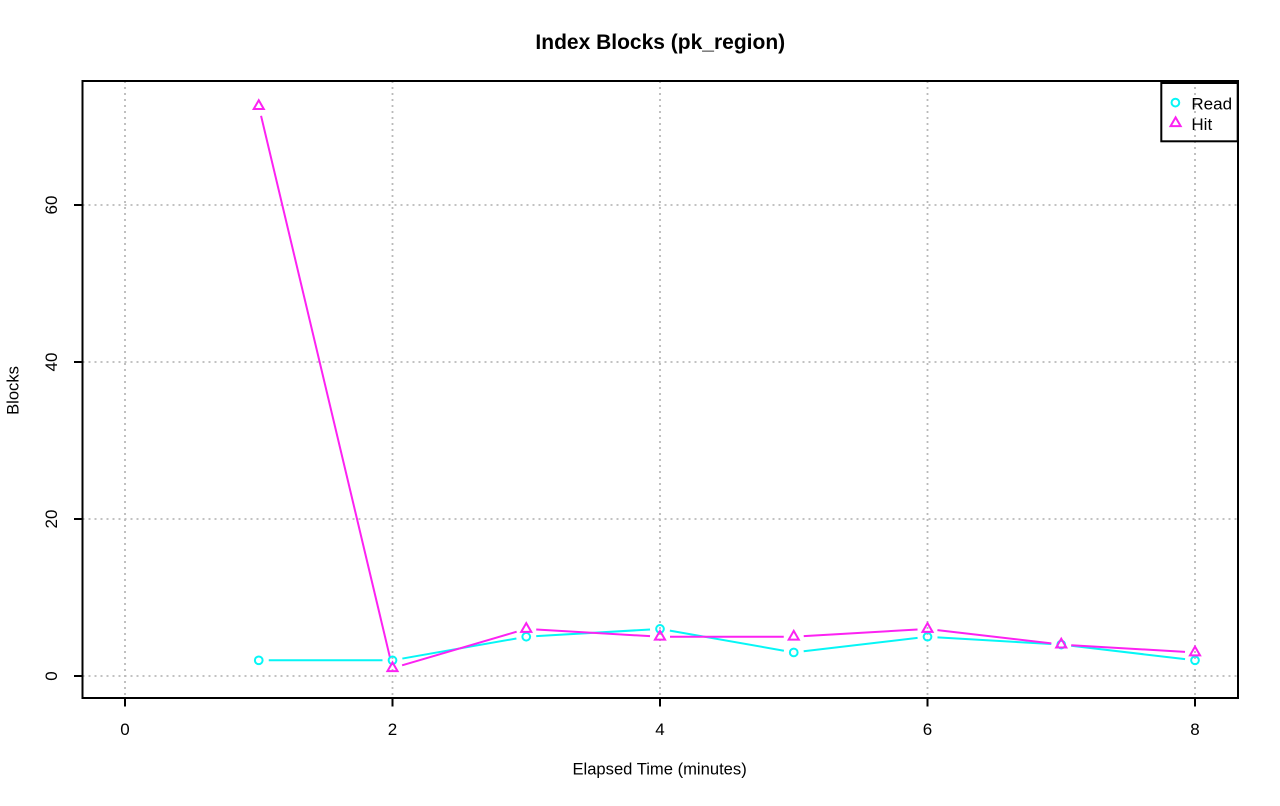  Describe the element at coordinates (659, 768) in the screenshot. I see `svg-text: Elapsed Time (minutes)` at that location.